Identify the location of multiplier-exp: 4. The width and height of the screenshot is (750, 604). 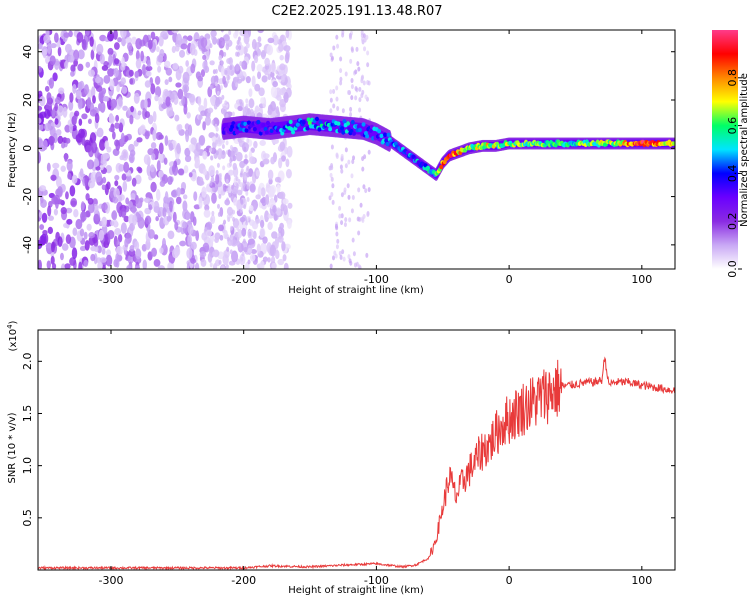
(10, 326).